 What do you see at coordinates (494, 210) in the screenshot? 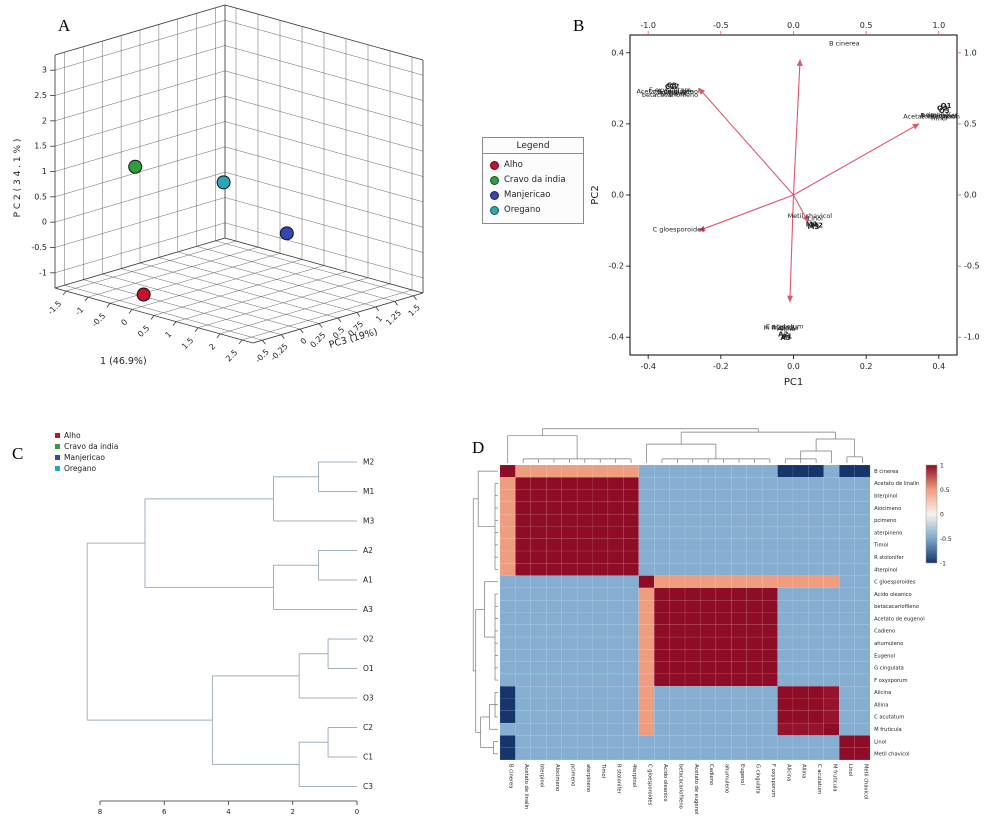
I see `legend-color-dot` at bounding box center [494, 210].